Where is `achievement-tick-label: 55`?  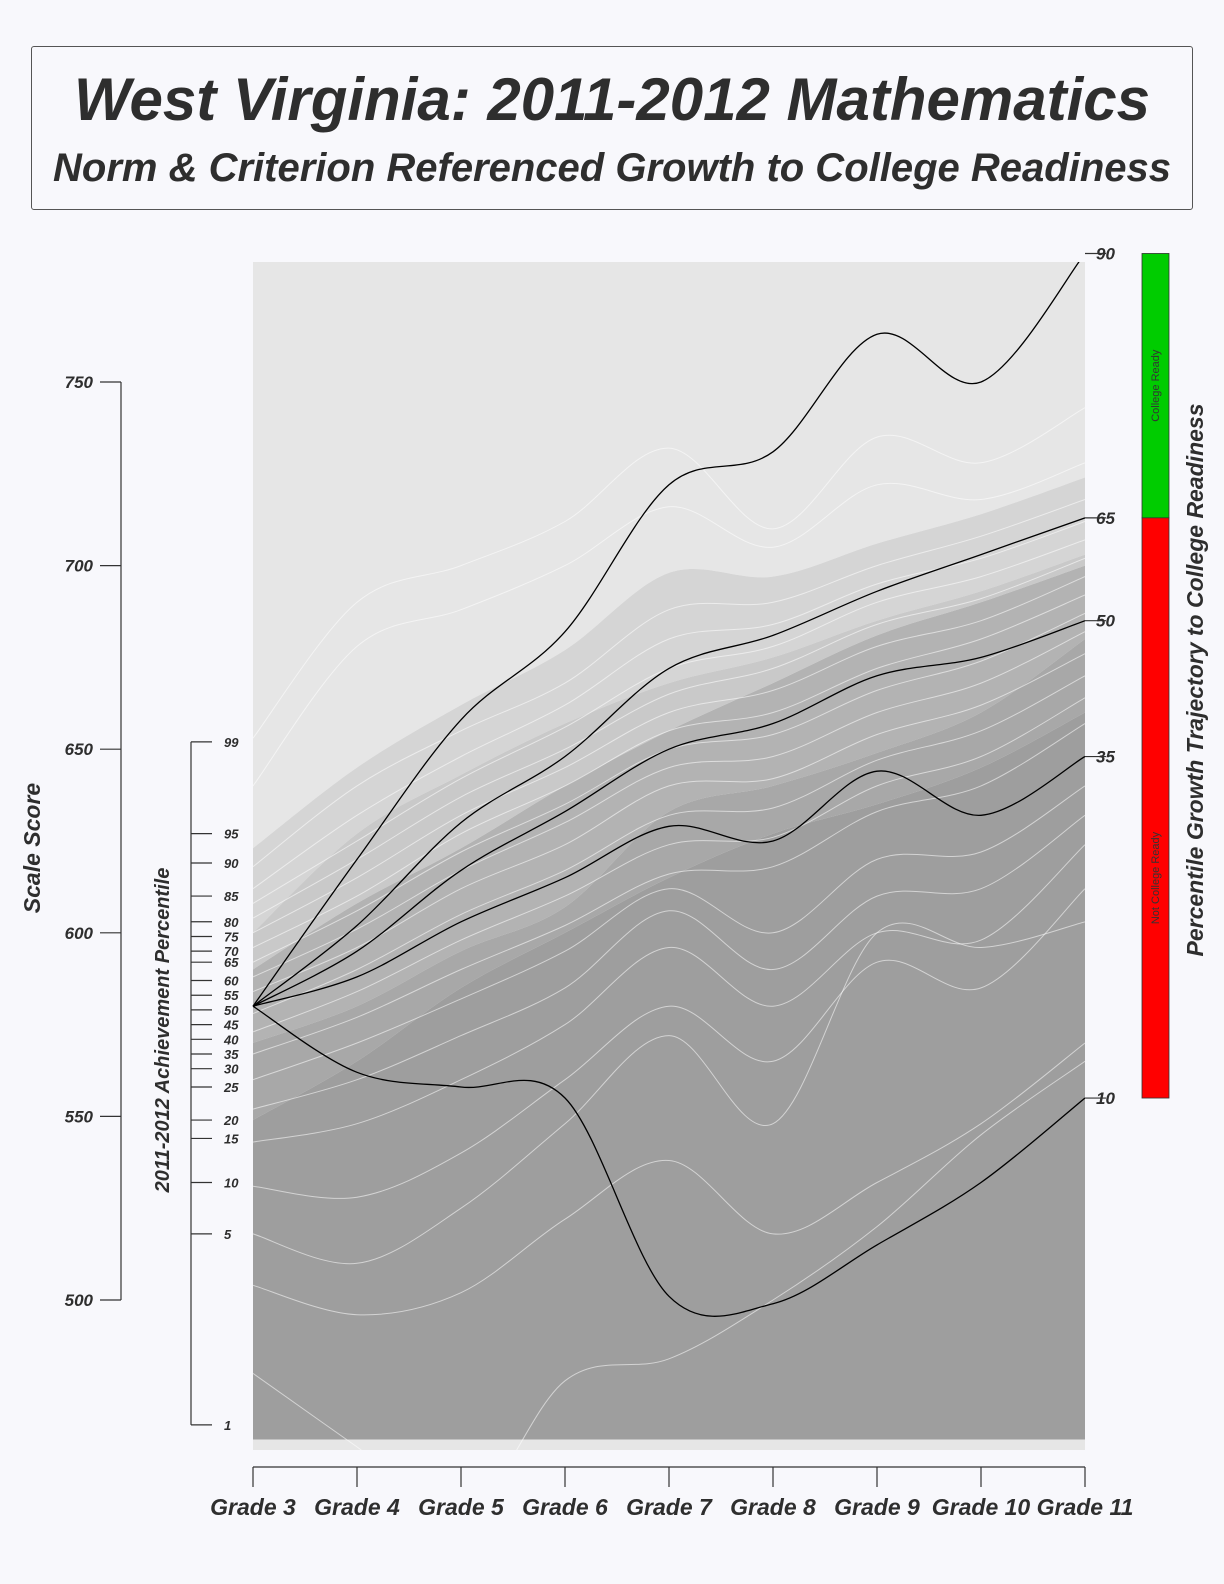
achievement-tick-label: 55 is located at coordinates (231, 995).